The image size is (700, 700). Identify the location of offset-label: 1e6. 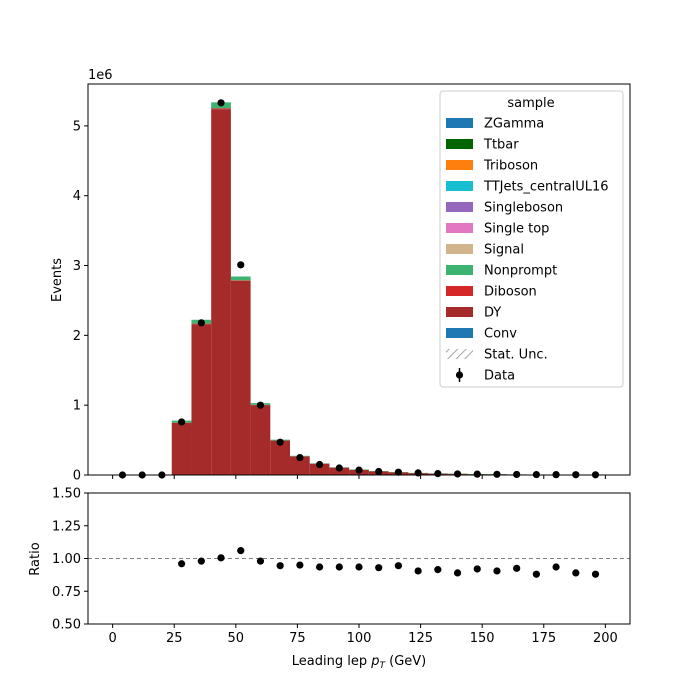
(100, 75).